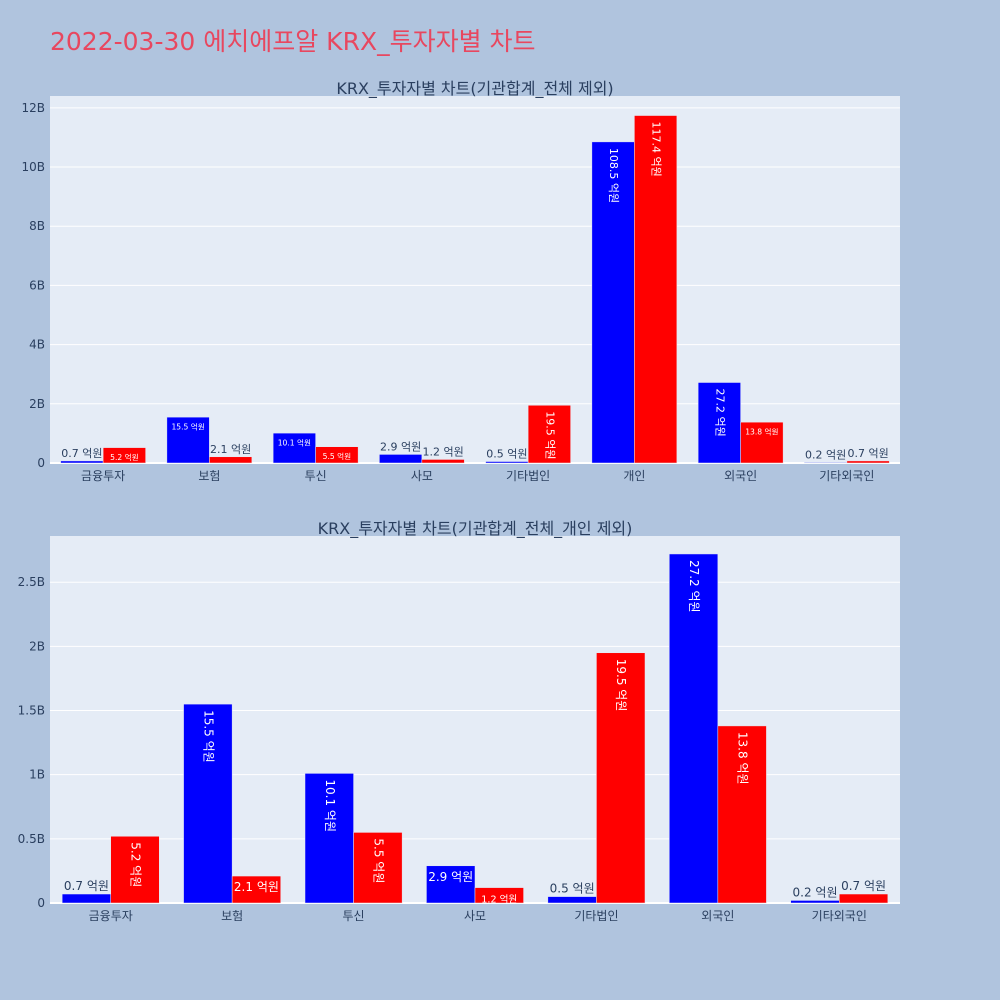 Image resolution: width=1000 pixels, height=1000 pixels. I want to click on y-tick-label: 2.5B, so click(31, 582).